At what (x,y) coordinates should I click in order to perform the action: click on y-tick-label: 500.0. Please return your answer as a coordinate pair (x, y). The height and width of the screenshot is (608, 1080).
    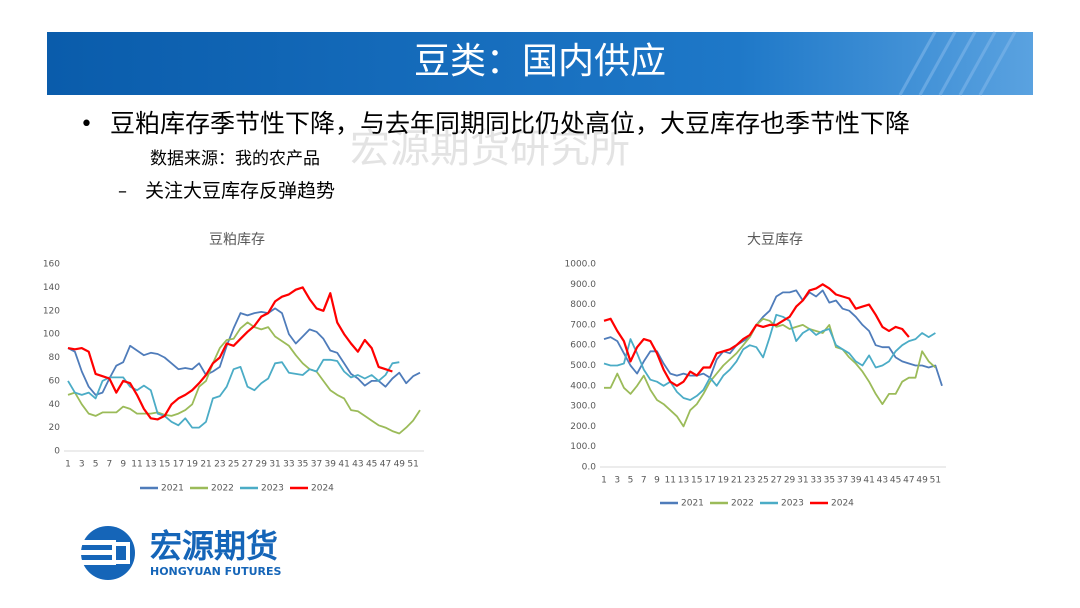
    Looking at the image, I should click on (583, 366).